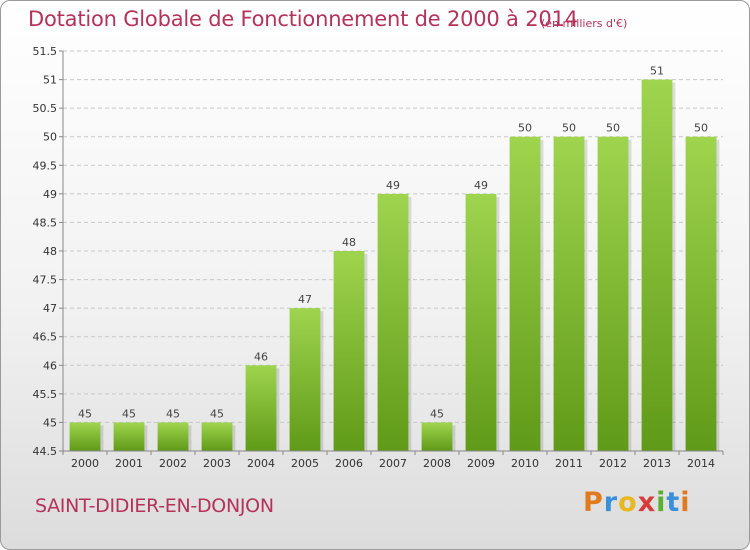 The height and width of the screenshot is (550, 750). I want to click on y-tick-label: 48, so click(50, 251).